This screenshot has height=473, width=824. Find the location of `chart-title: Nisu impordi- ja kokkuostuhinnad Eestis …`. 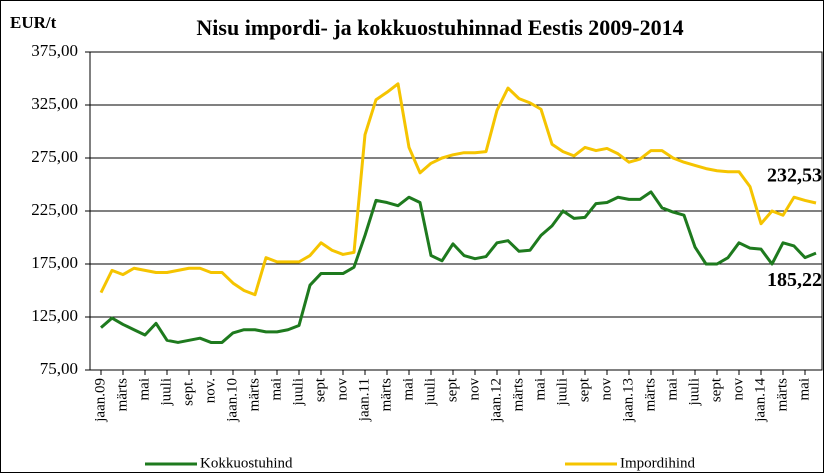

chart-title: Nisu impordi- ja kokkuostuhinnad Eestis … is located at coordinates (439, 27).